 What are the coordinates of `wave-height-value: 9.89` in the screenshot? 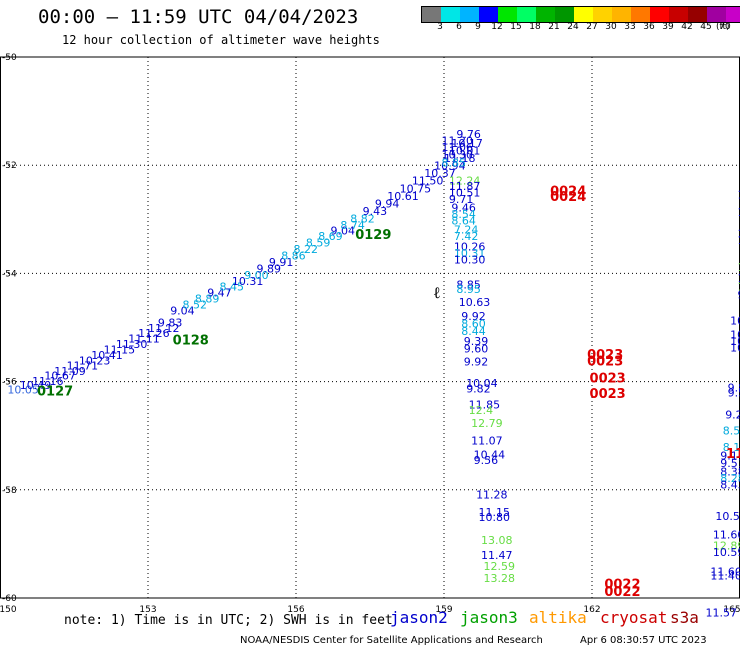 It's located at (269, 268).